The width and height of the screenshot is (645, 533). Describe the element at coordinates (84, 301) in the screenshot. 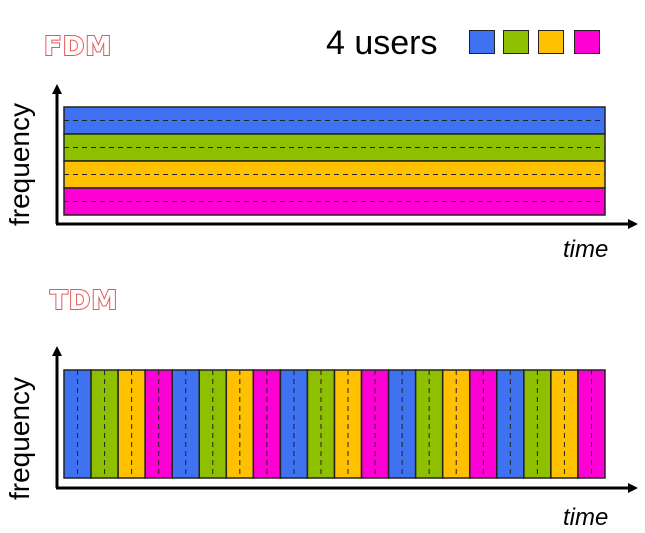

I see `tdm-title: TDM` at that location.